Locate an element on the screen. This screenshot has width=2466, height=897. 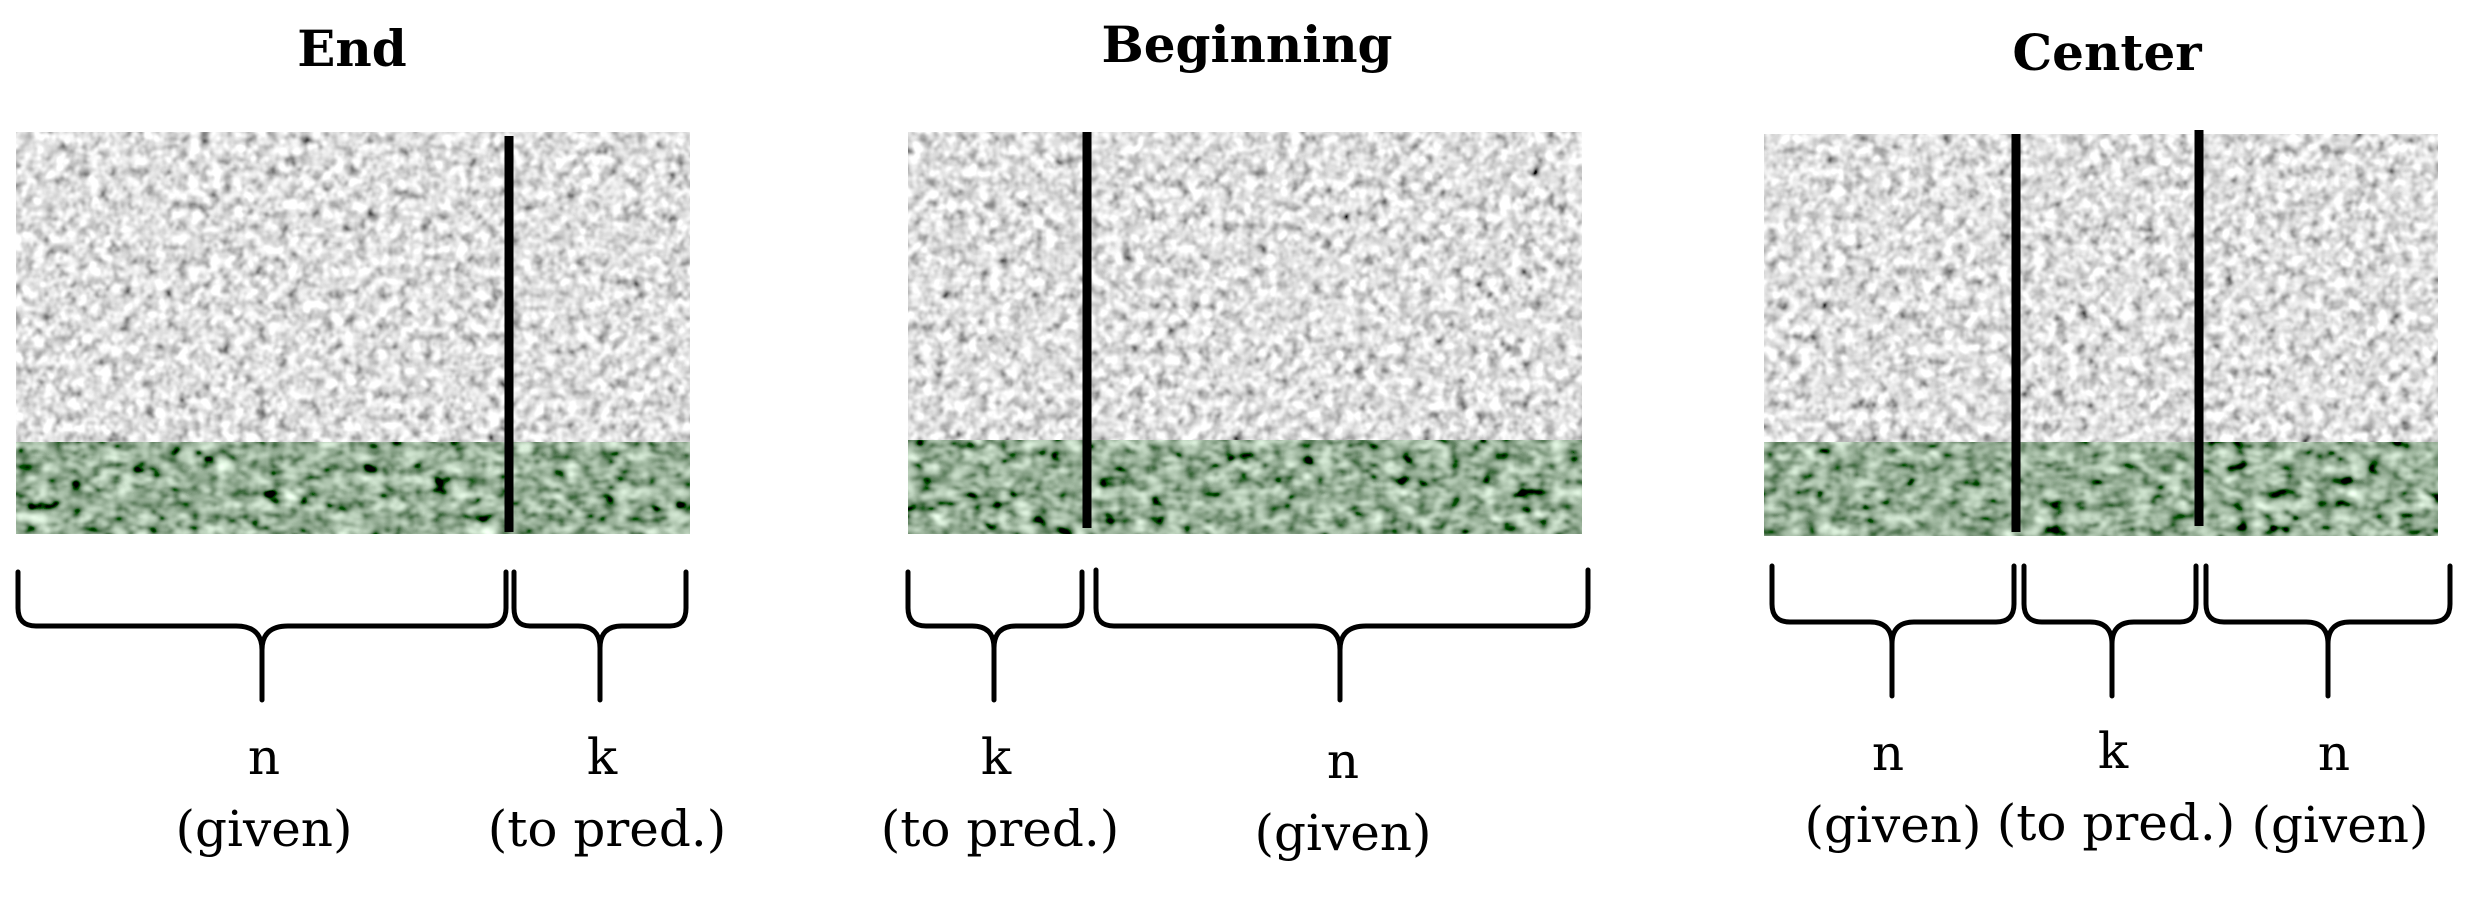
panel-title: Beginning is located at coordinates (1246, 44).